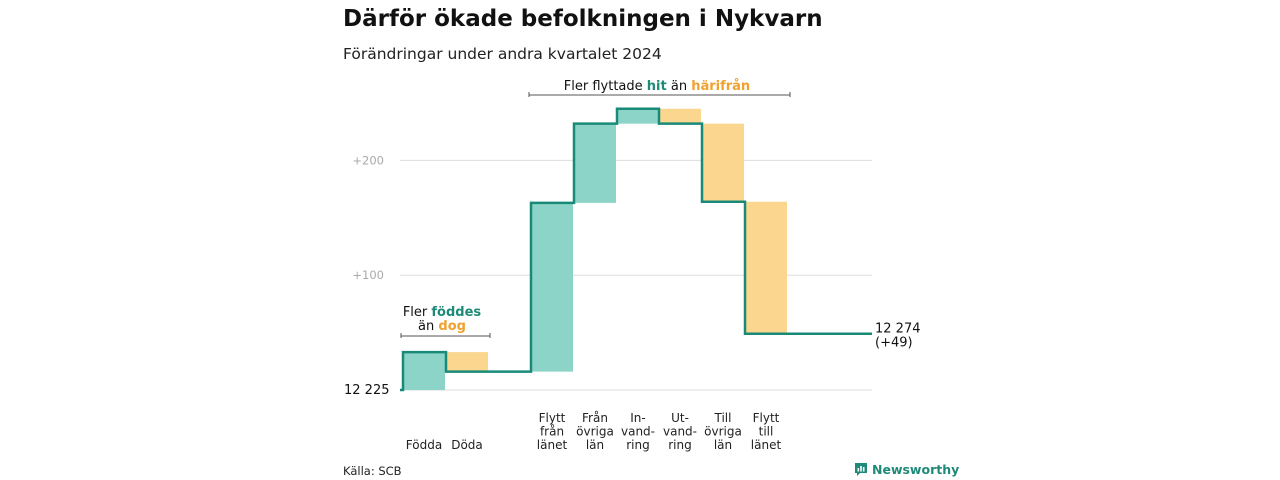  Describe the element at coordinates (552, 432) in the screenshot. I see `x-category-label: från` at that location.